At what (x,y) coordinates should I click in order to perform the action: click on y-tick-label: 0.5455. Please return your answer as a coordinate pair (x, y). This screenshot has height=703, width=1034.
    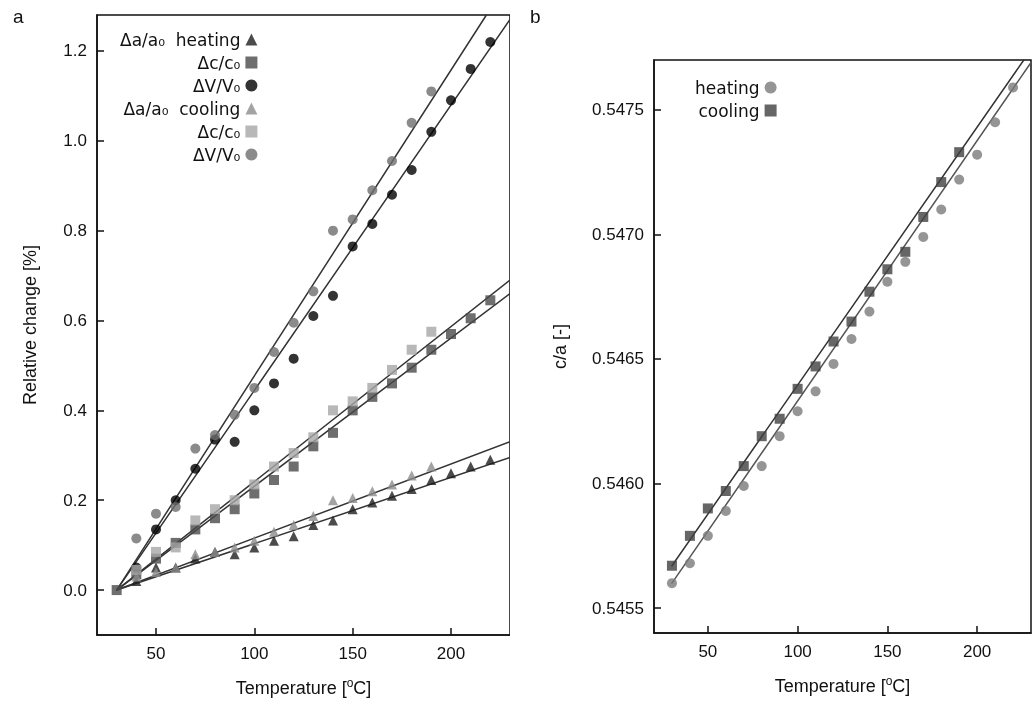
    Looking at the image, I should click on (618, 608).